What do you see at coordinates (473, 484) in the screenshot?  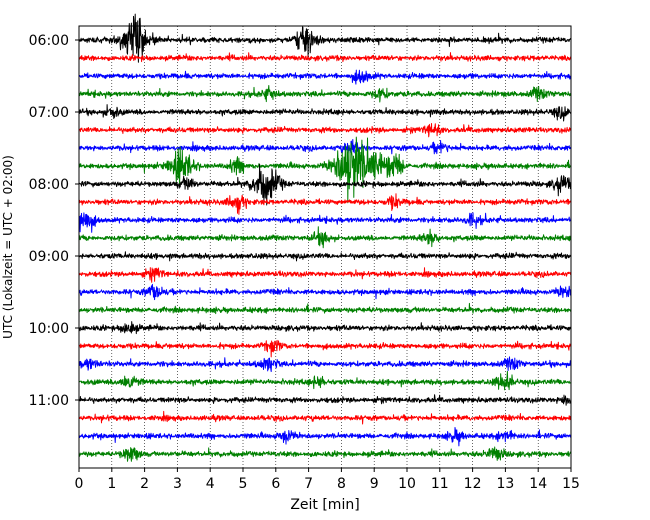 I see `x-tick-label-12: 12` at bounding box center [473, 484].